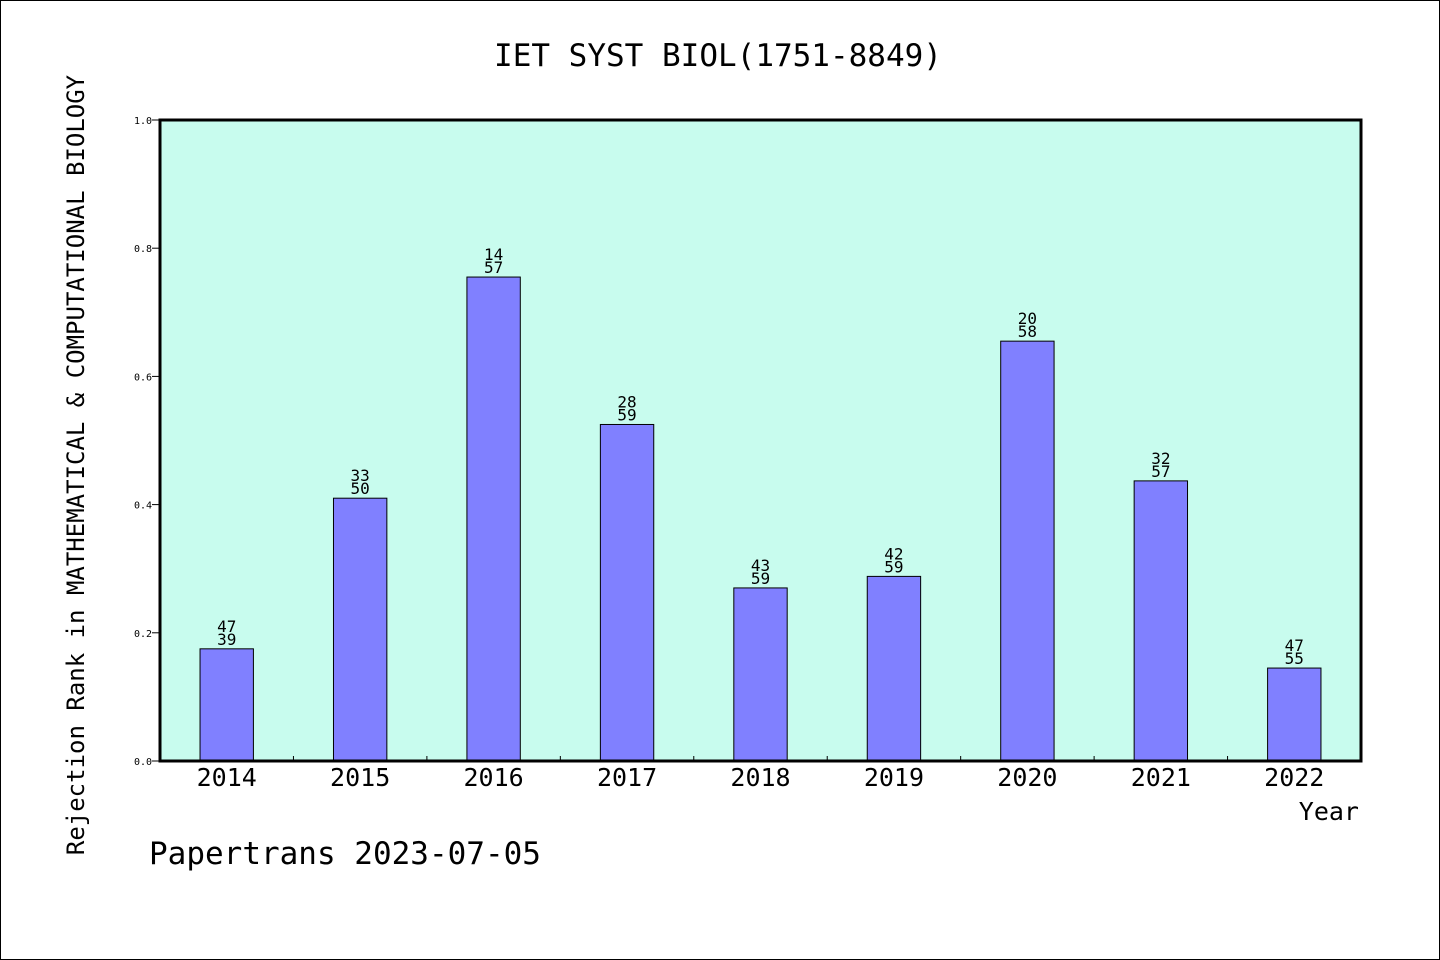 The width and height of the screenshot is (1440, 960). What do you see at coordinates (626, 401) in the screenshot?
I see `bar-label-top: 28` at bounding box center [626, 401].